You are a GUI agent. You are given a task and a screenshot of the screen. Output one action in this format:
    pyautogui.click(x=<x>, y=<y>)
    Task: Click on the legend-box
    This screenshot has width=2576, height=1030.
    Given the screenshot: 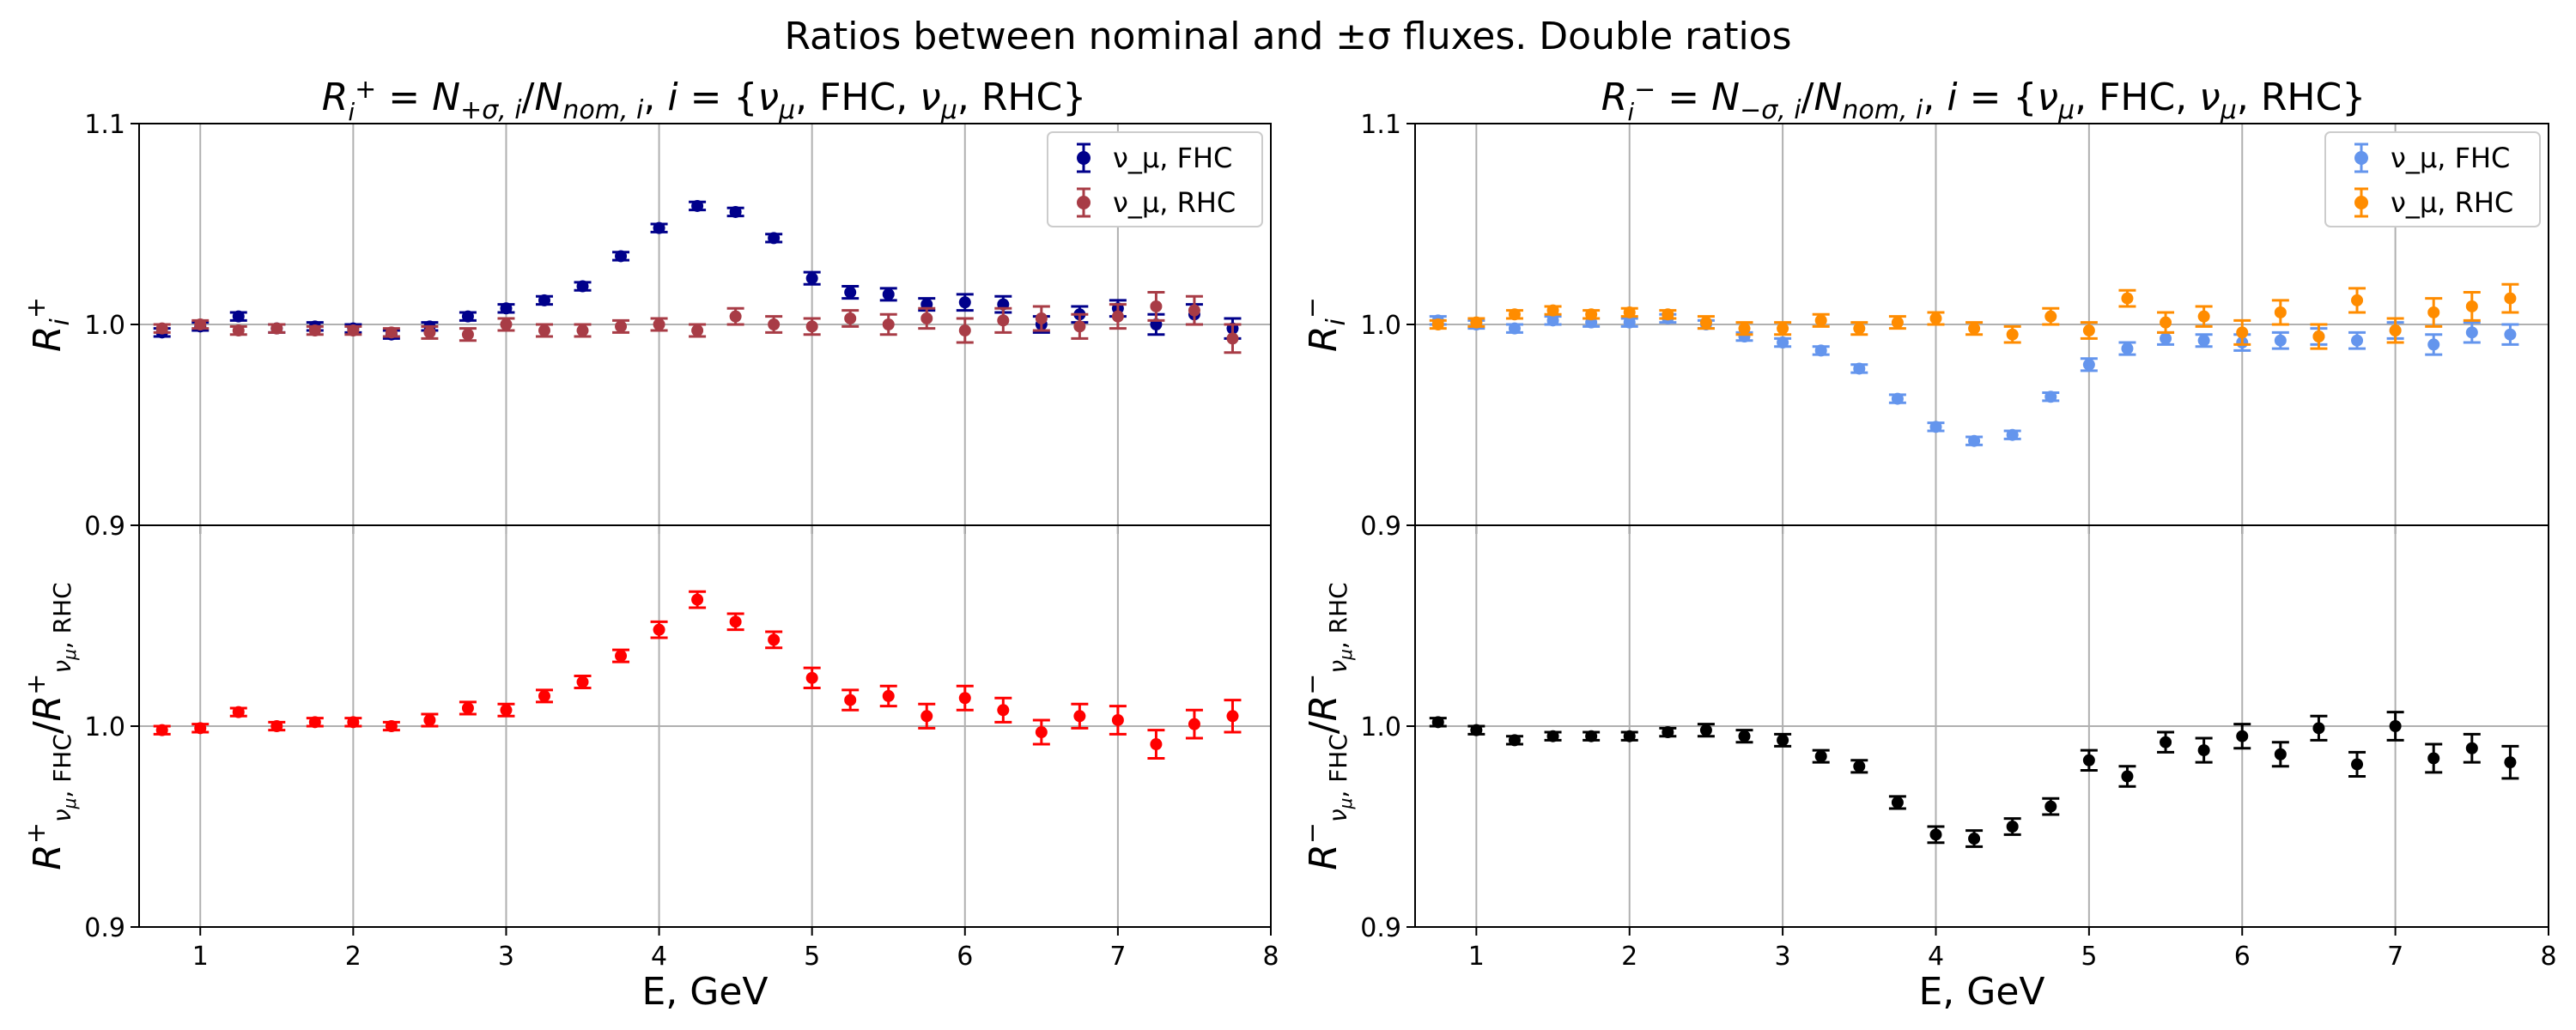 What is the action you would take?
    pyautogui.click(x=2433, y=179)
    